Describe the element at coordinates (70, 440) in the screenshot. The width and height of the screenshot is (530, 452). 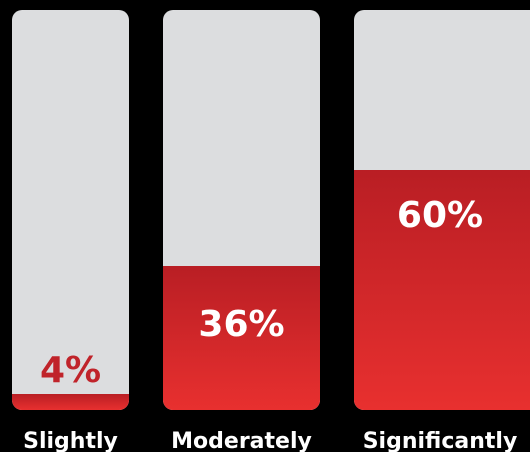
I see `category-label: Slightly` at that location.